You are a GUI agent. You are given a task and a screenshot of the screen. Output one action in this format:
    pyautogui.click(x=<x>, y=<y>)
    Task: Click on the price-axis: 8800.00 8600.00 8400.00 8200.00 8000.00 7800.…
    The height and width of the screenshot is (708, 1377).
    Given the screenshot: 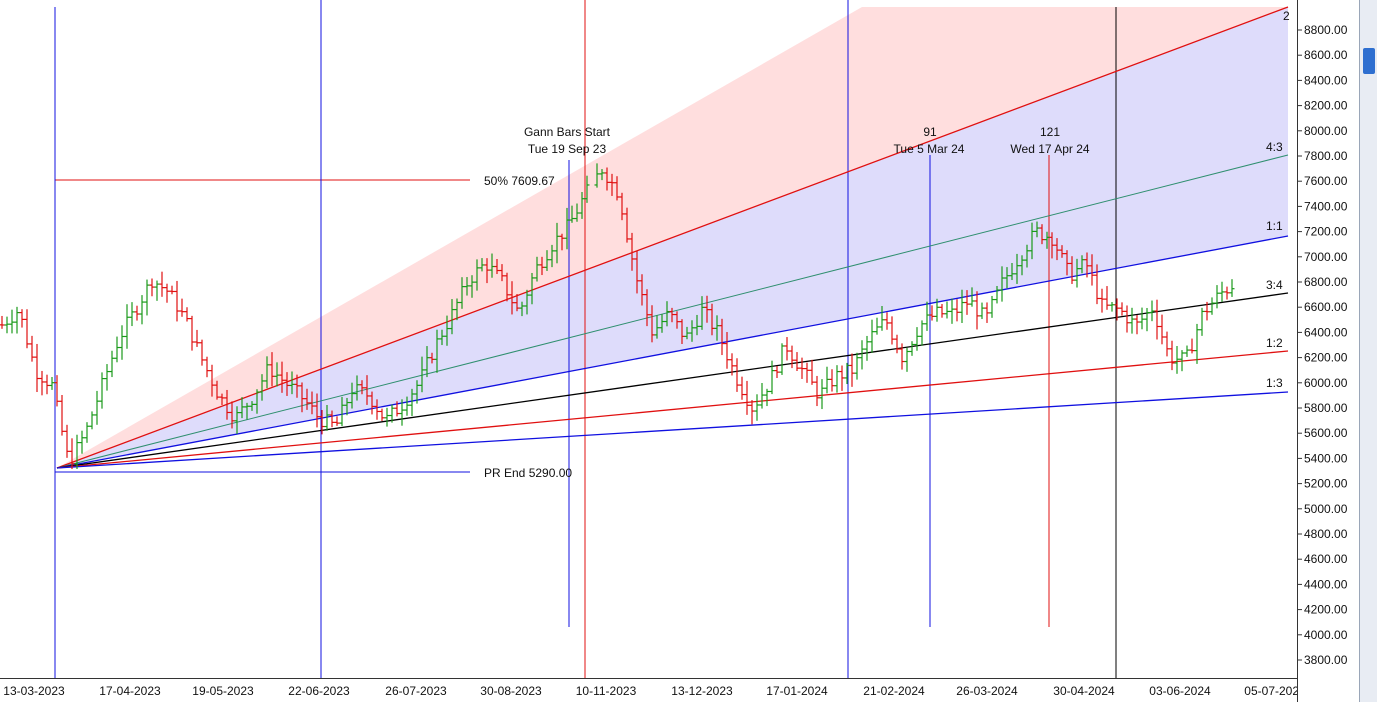 What is the action you would take?
    pyautogui.click(x=1328, y=351)
    